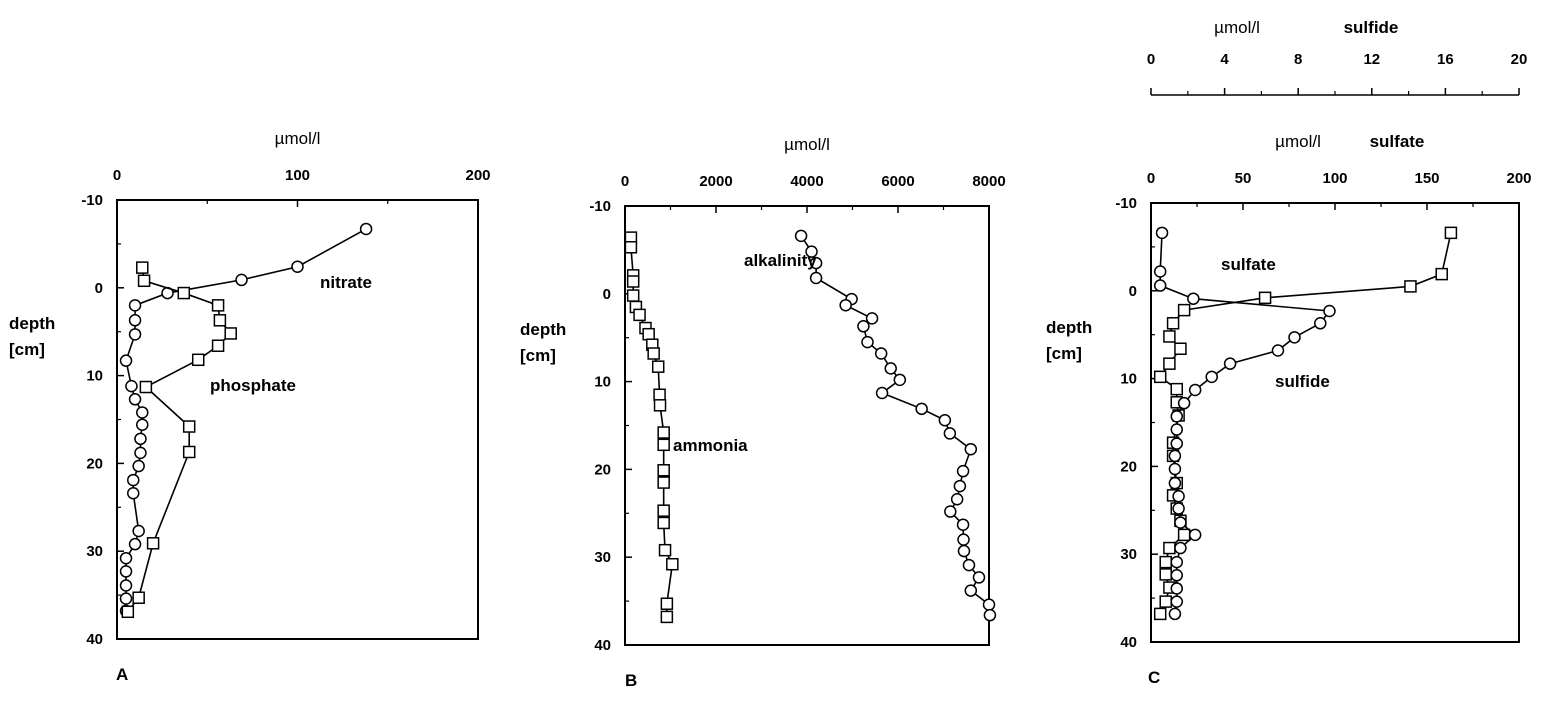  Describe the element at coordinates (122, 674) in the screenshot. I see `panel-label: A` at that location.